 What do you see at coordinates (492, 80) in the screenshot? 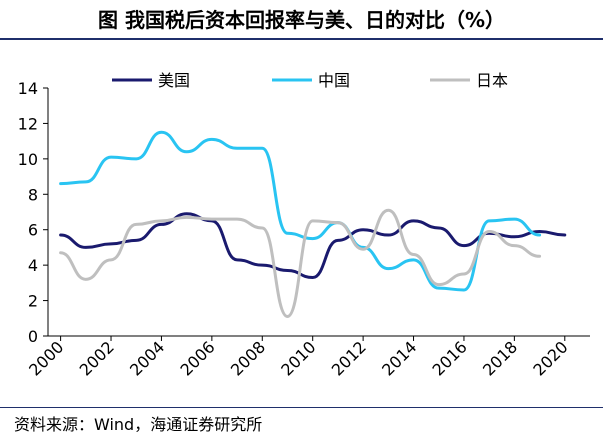
I see `legend-label-2: 日本` at bounding box center [492, 80].